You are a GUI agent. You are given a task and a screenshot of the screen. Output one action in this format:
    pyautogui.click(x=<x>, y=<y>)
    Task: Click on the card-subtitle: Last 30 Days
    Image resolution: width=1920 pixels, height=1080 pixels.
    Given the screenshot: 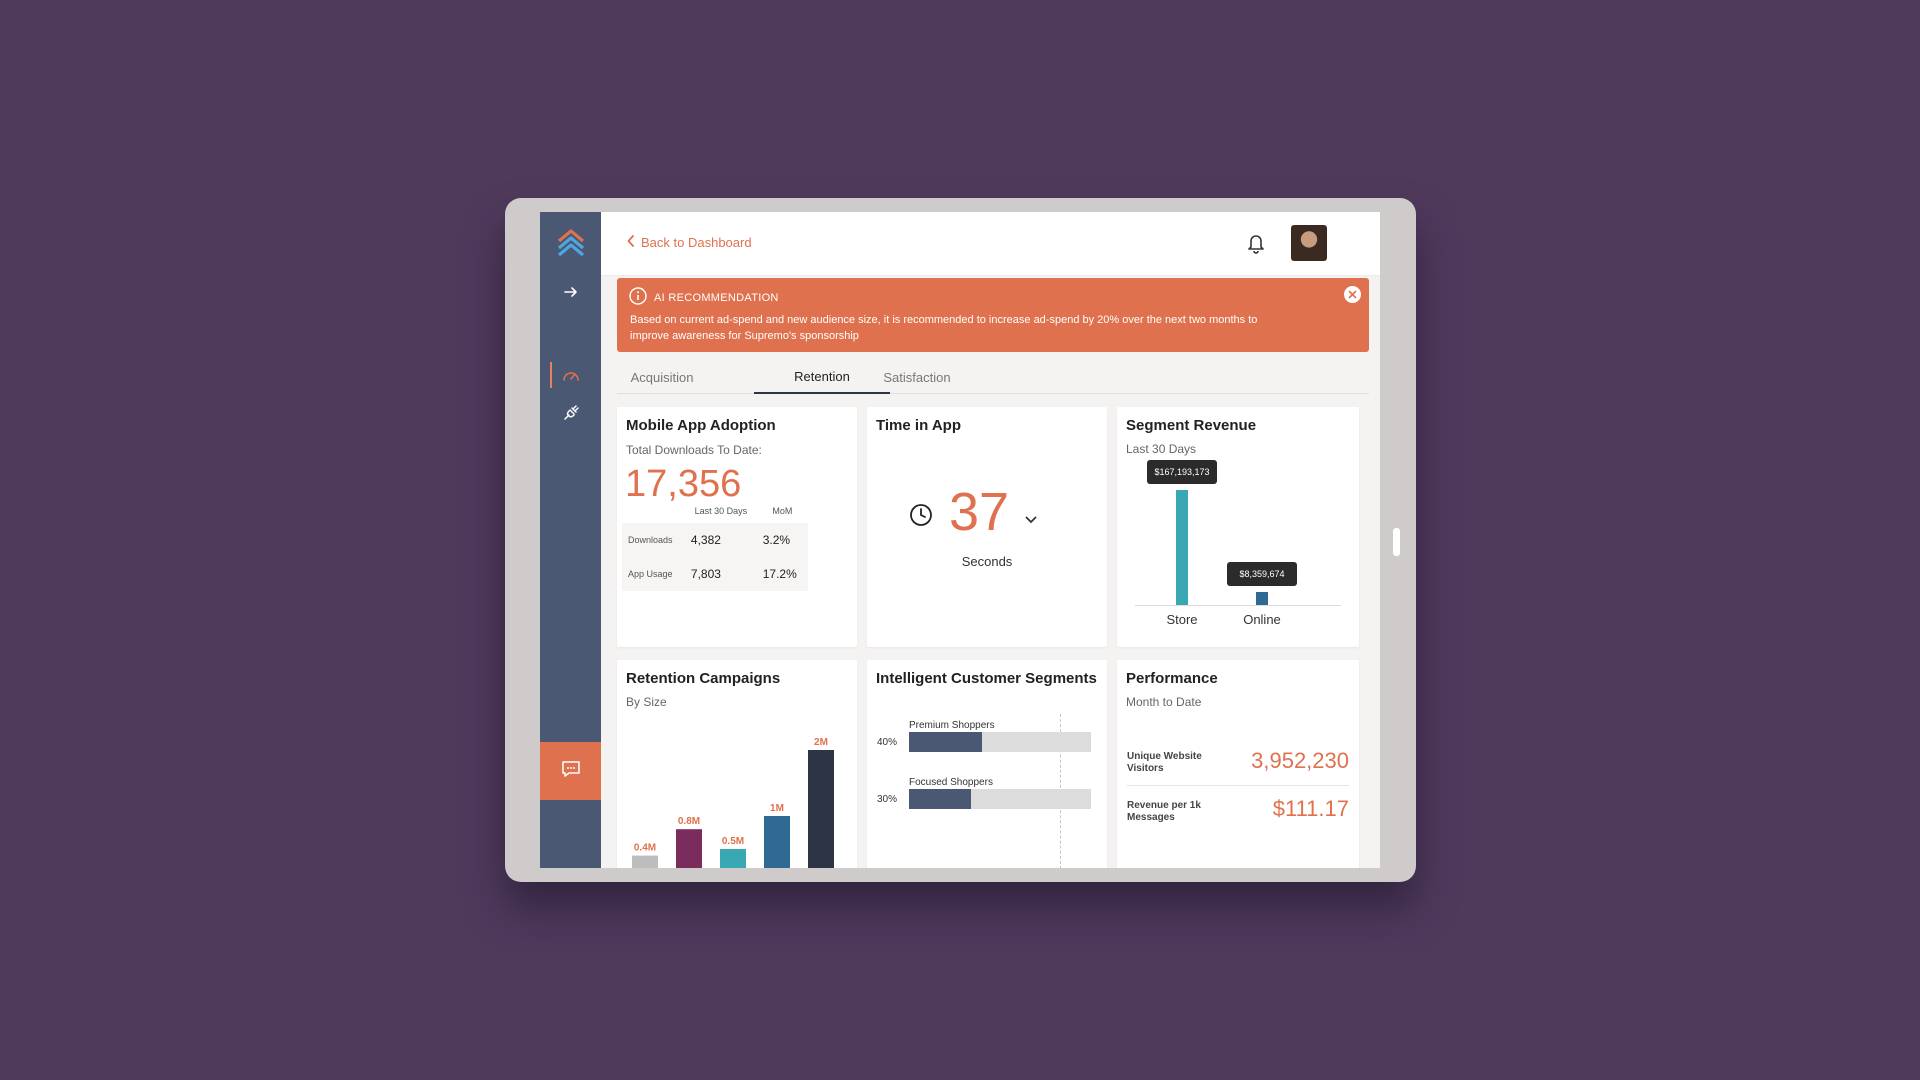 What is the action you would take?
    pyautogui.click(x=1161, y=449)
    